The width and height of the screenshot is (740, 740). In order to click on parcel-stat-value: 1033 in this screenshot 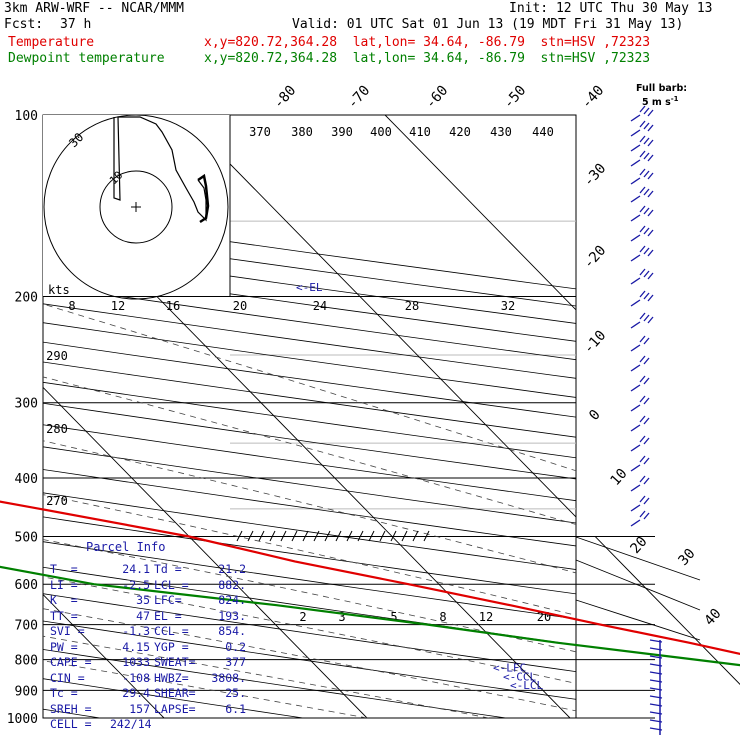, I will do `click(136, 662)`.